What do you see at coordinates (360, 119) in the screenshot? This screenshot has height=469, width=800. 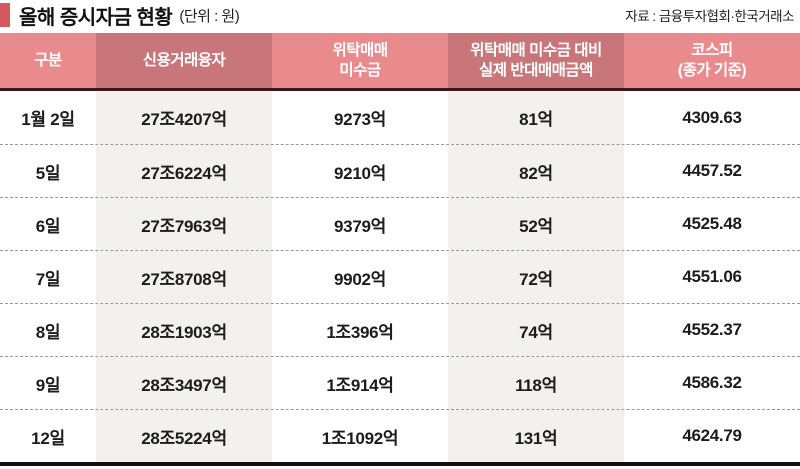 I see `cell-outstanding: 9273억` at bounding box center [360, 119].